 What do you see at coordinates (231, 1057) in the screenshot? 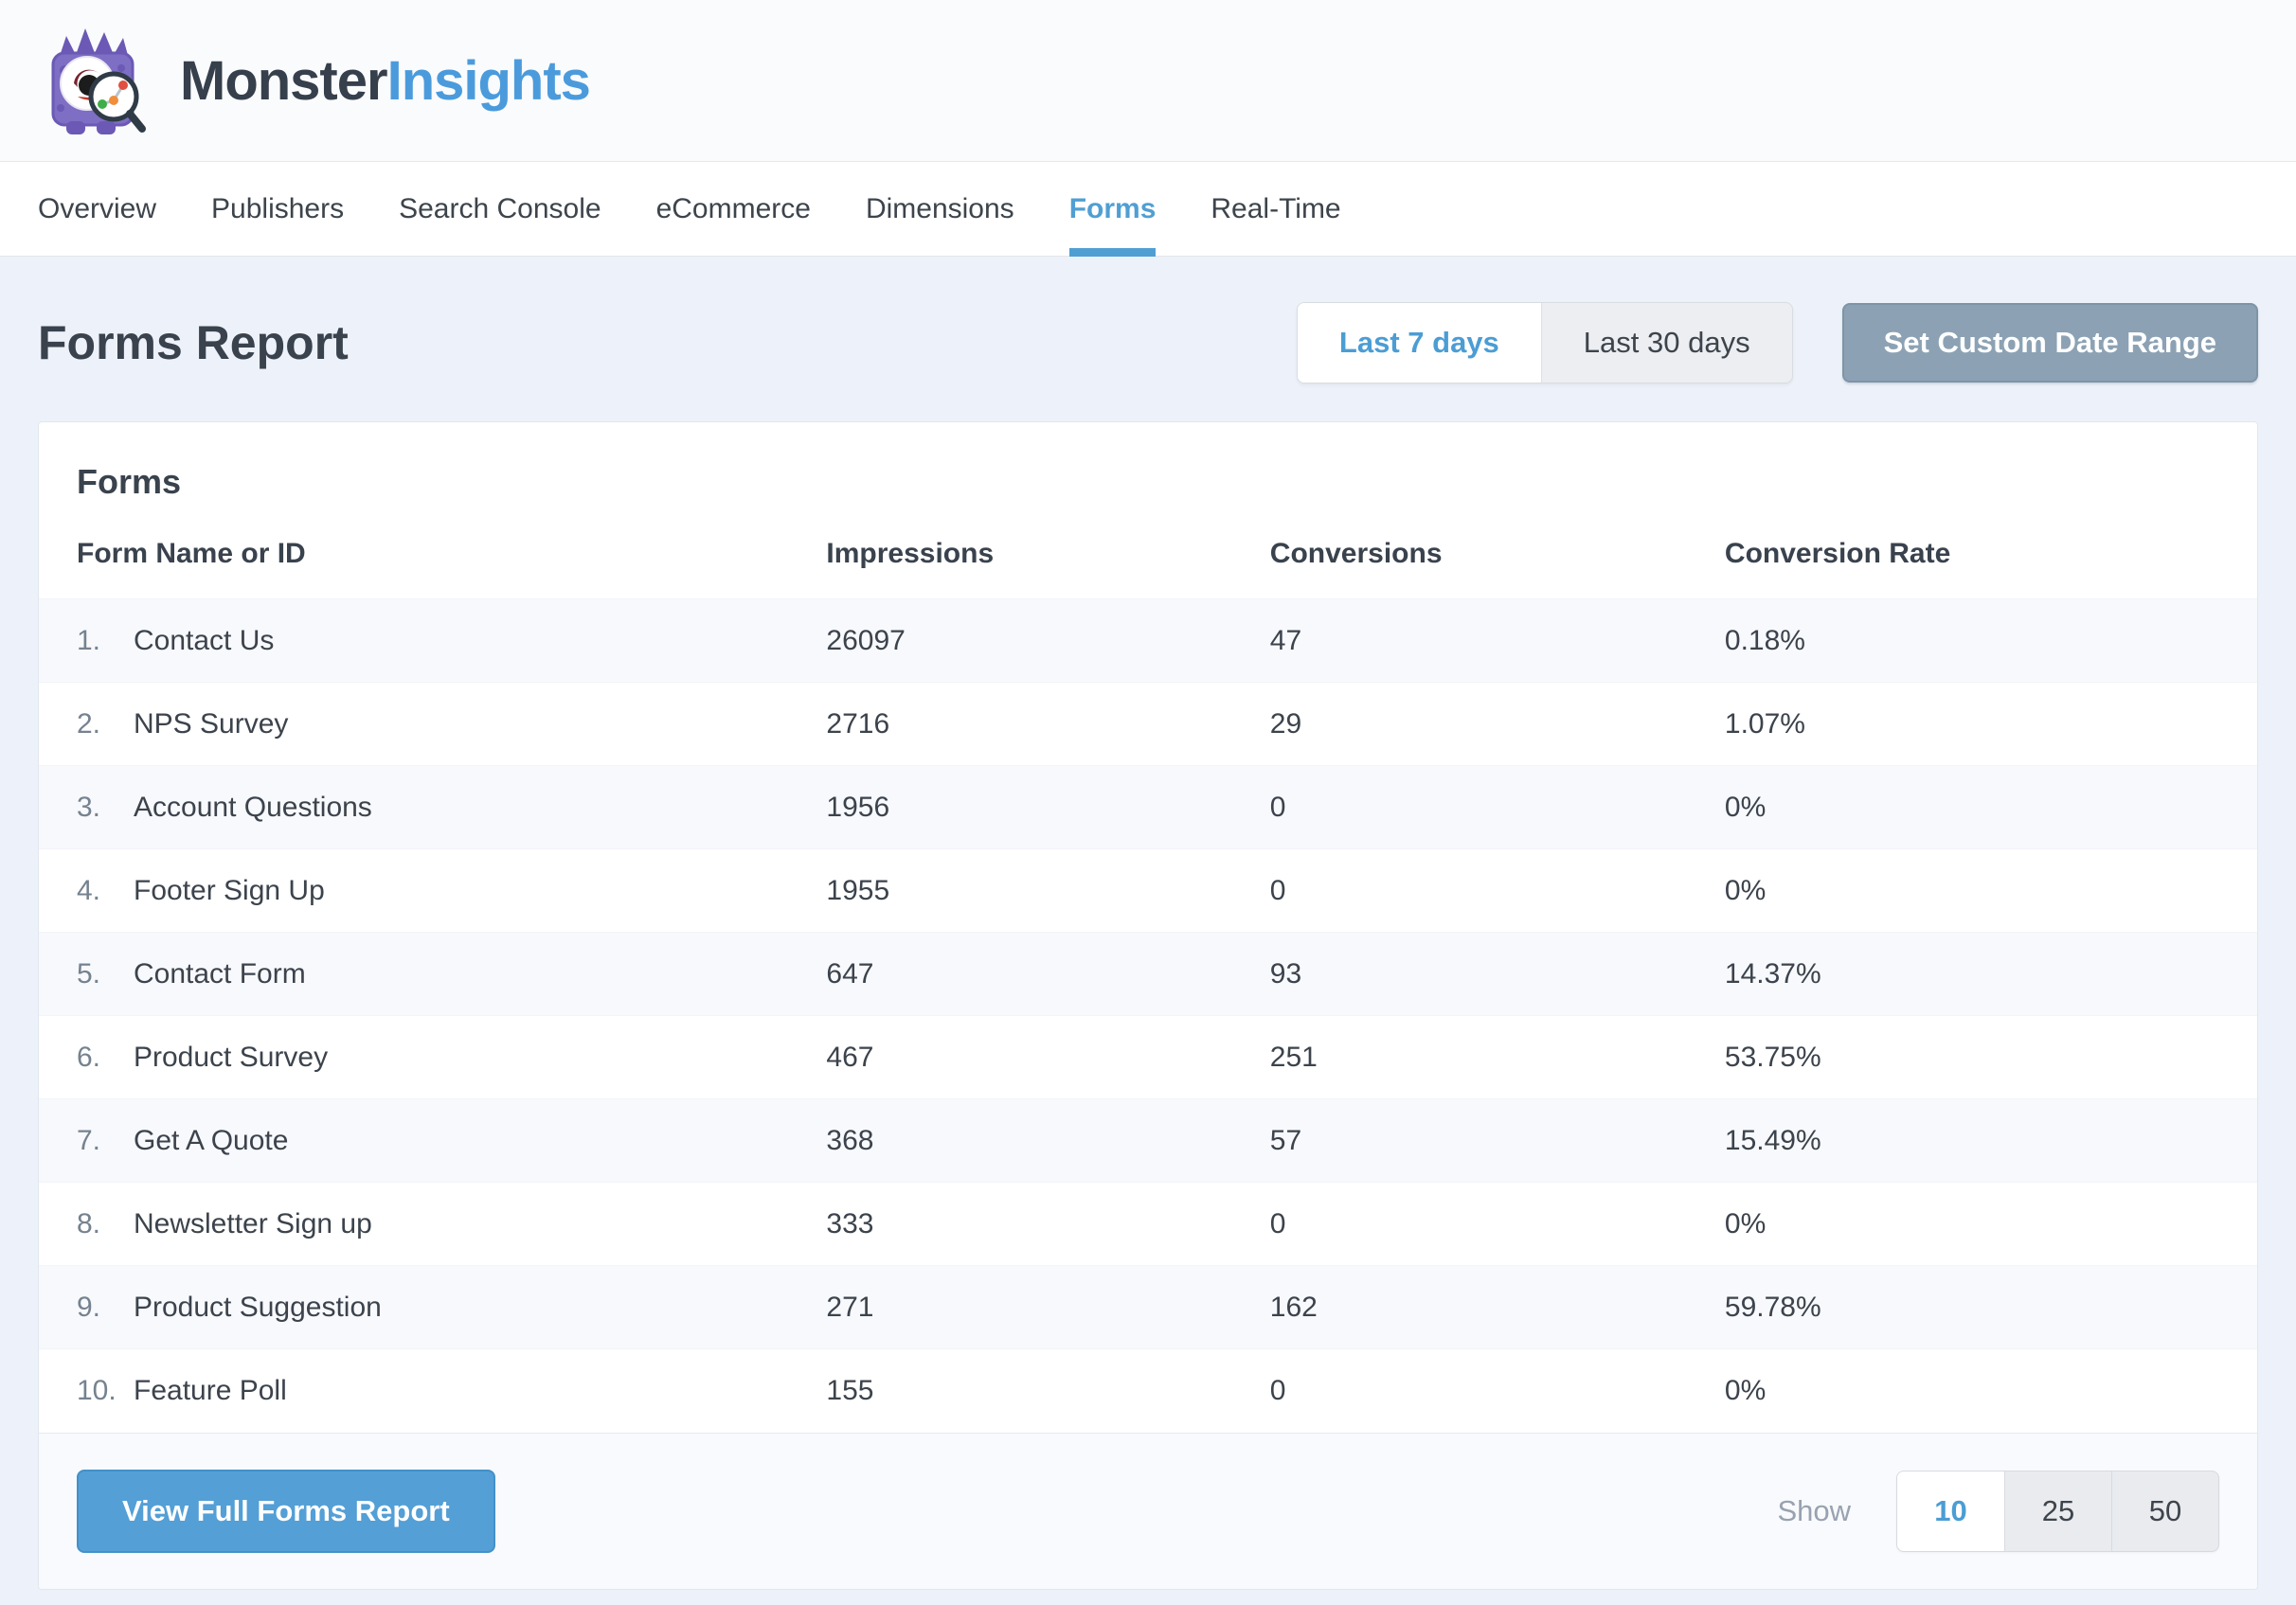
I see `form-name: Product Survey` at bounding box center [231, 1057].